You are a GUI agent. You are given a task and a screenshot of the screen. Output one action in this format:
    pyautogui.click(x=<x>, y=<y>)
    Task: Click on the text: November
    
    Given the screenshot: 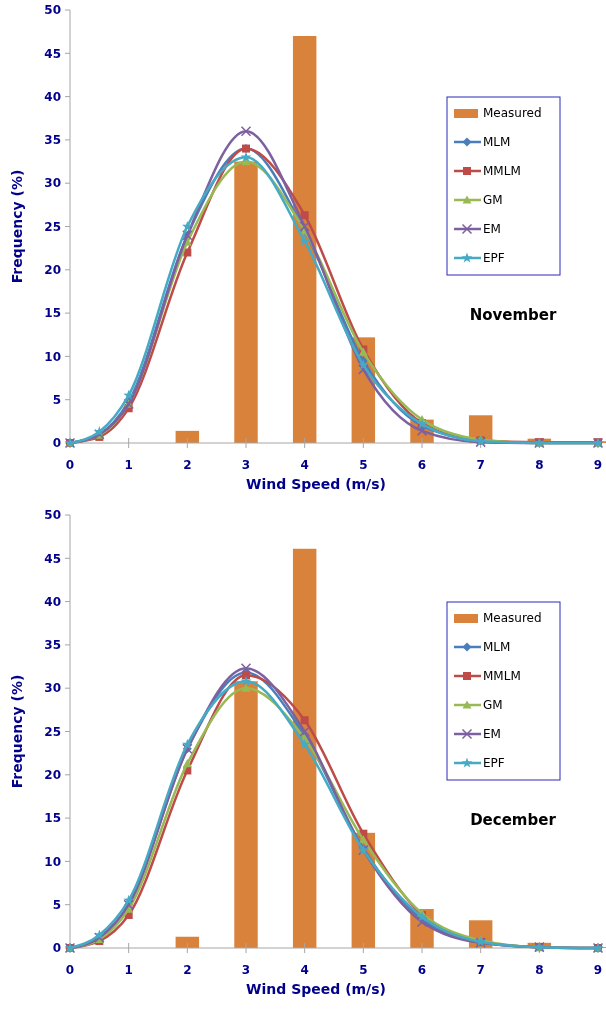 What is the action you would take?
    pyautogui.click(x=513, y=315)
    